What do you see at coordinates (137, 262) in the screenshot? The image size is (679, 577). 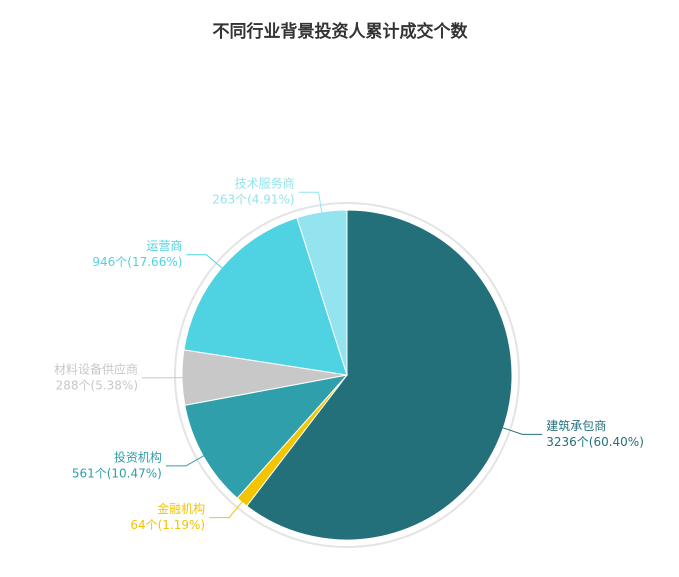 I see `slice-value-label: 946个(17.66%)` at bounding box center [137, 262].